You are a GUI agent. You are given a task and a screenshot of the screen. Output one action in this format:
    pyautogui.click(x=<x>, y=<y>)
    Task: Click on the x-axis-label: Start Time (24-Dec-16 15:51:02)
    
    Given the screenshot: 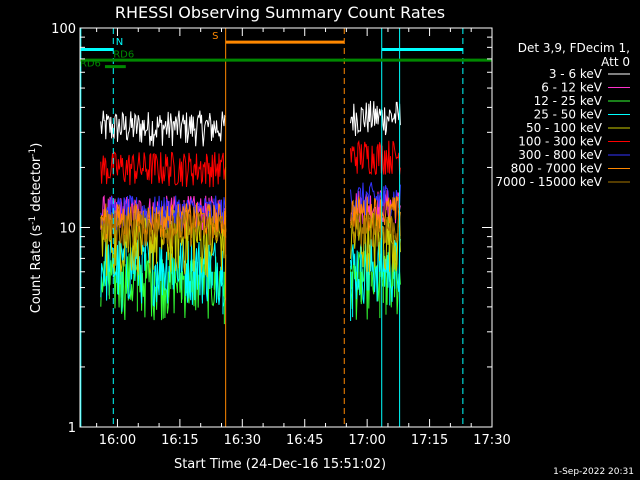 What is the action you would take?
    pyautogui.click(x=280, y=464)
    